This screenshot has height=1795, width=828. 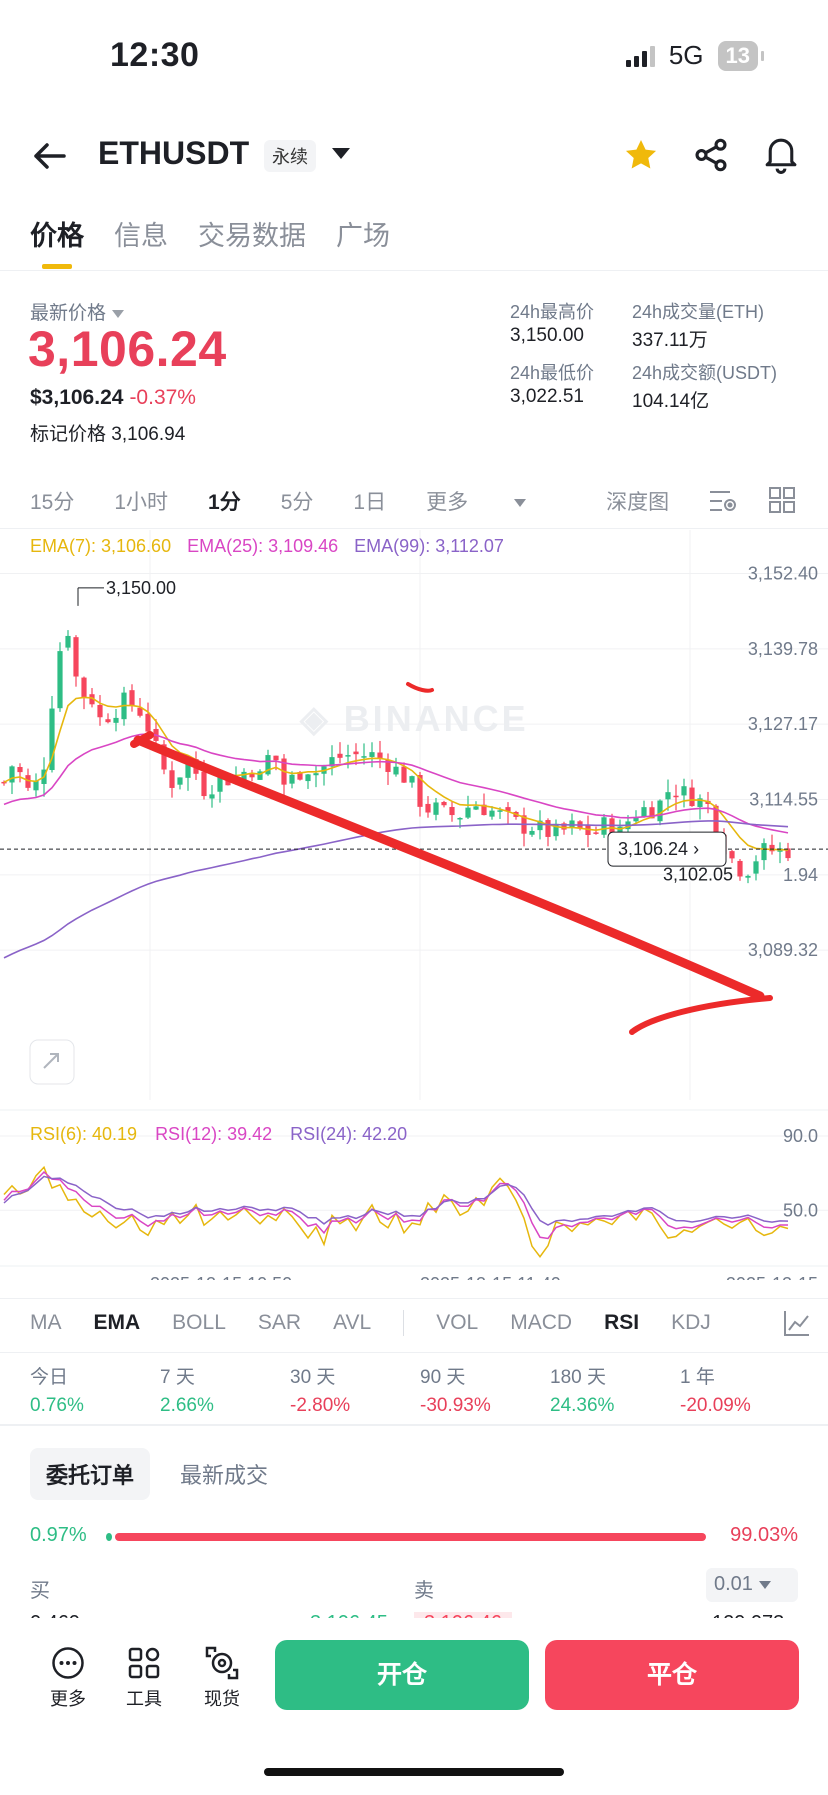 What do you see at coordinates (711, 157) in the screenshot?
I see `share-icon` at bounding box center [711, 157].